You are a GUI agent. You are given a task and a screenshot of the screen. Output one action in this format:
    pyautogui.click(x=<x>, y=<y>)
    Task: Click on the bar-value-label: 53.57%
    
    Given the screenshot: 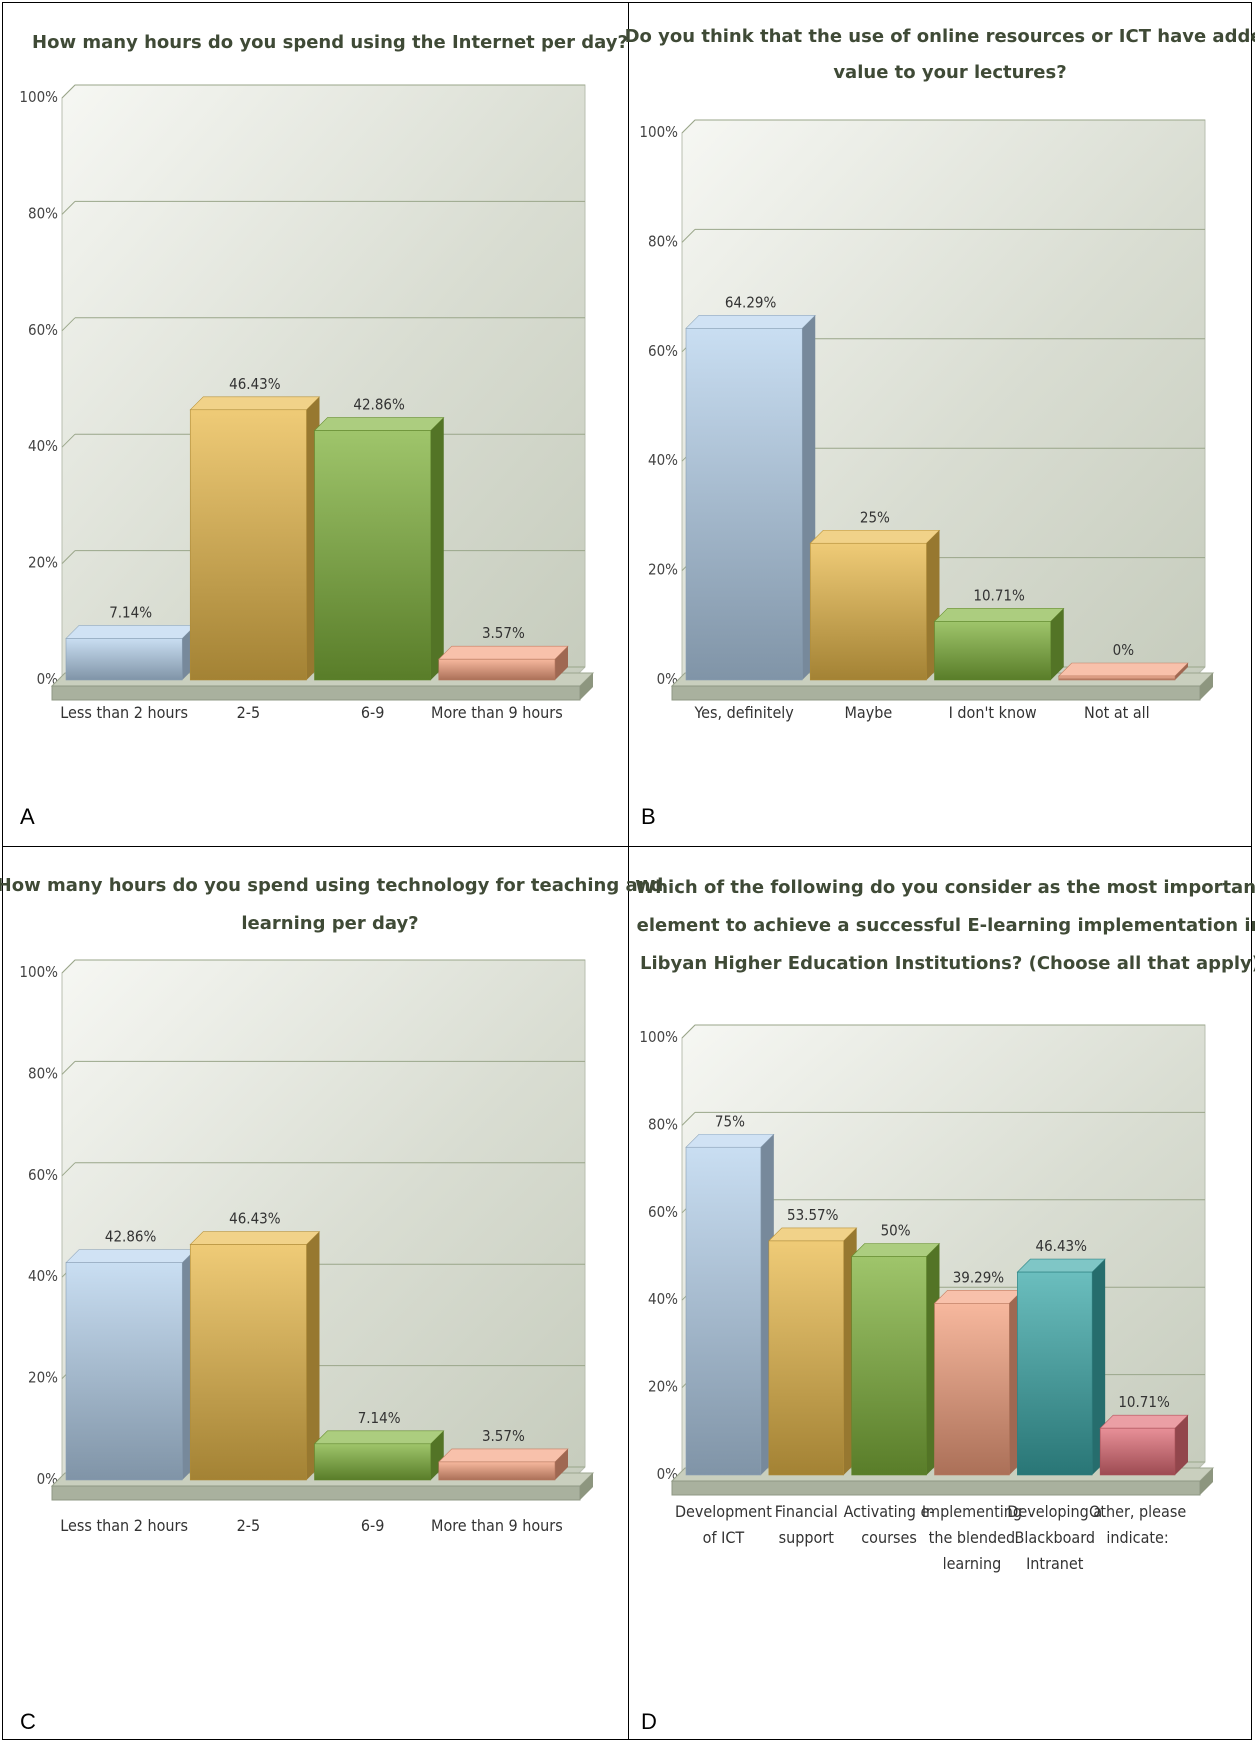 What is the action you would take?
    pyautogui.click(x=813, y=1215)
    